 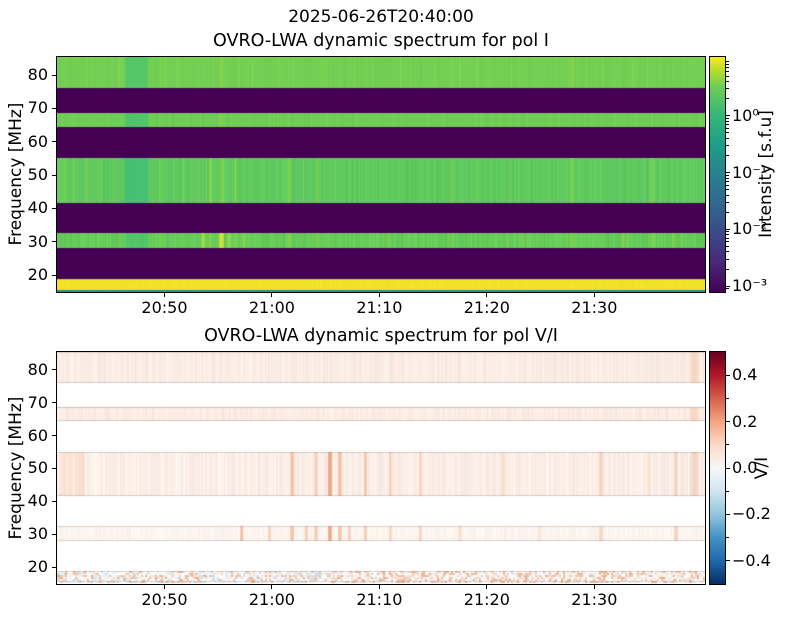 I want to click on x-tick-label: 21:30, so click(x=594, y=307).